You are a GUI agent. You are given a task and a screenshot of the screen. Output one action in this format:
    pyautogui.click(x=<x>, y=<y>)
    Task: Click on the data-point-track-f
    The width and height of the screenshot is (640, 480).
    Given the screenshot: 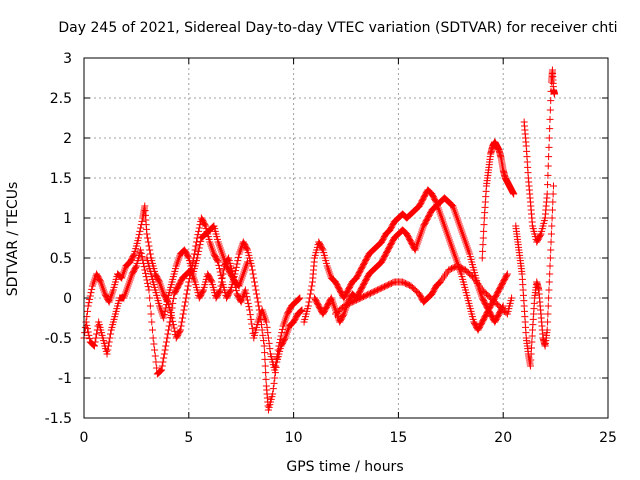 What is the action you would take?
    pyautogui.click(x=512, y=298)
    